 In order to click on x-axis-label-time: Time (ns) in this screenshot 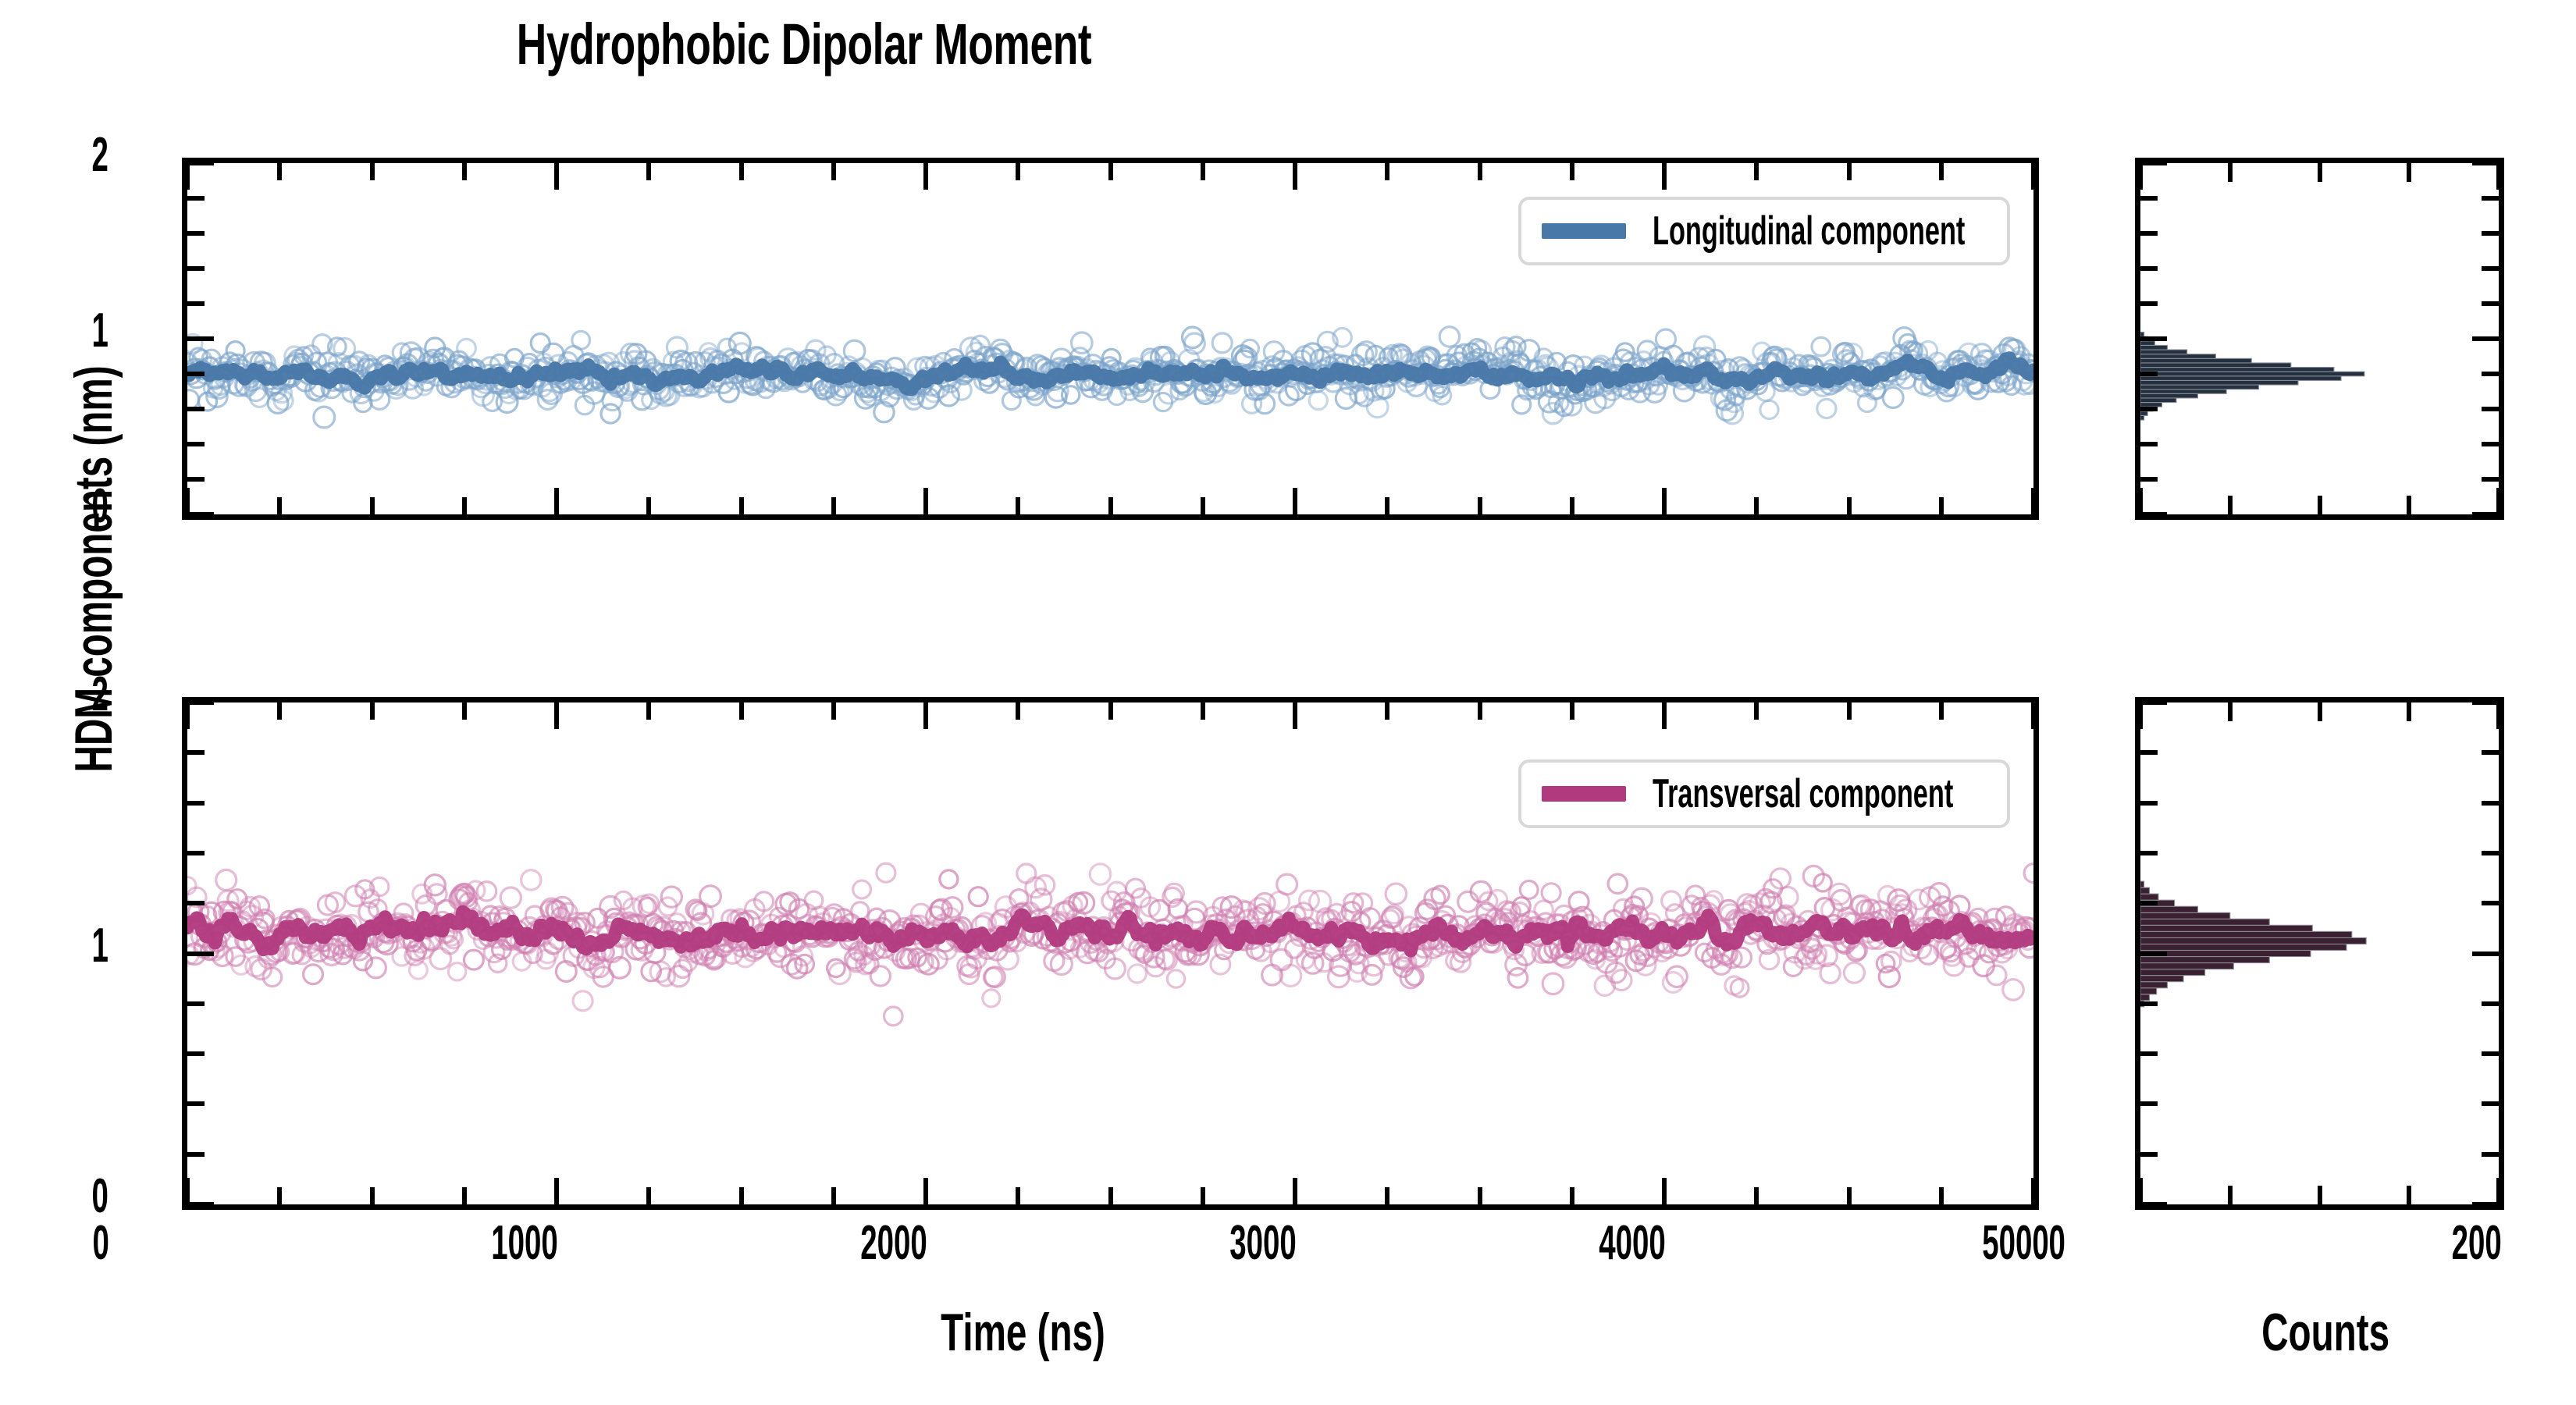, I will do `click(1023, 1333)`.